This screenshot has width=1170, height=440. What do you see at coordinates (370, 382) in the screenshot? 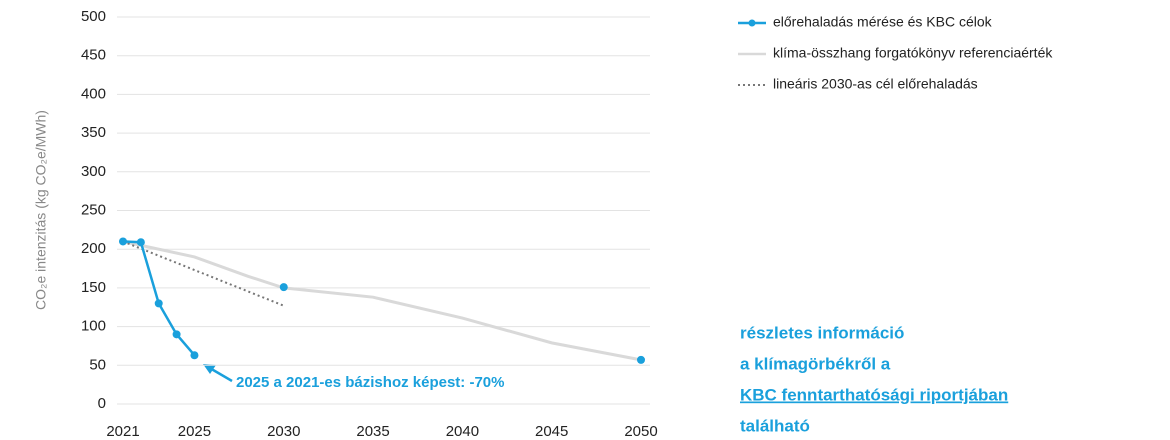
I see `annotation: 2025 a 2021-es bázishoz képest: -70%` at bounding box center [370, 382].